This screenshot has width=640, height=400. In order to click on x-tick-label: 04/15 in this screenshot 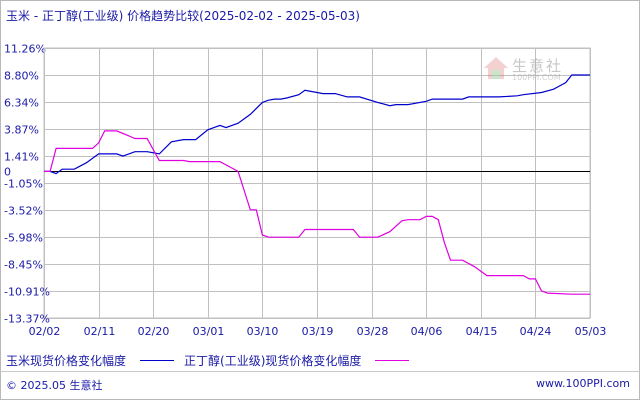, I will do `click(482, 331)`.